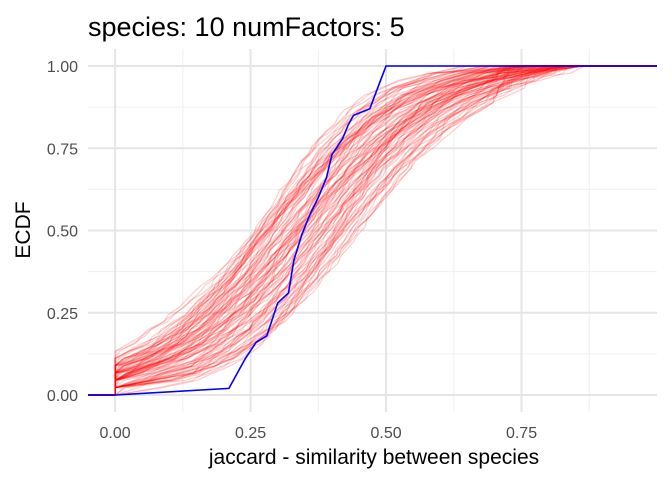  What do you see at coordinates (62, 314) in the screenshot?
I see `y-tick-label: 0.25` at bounding box center [62, 314].